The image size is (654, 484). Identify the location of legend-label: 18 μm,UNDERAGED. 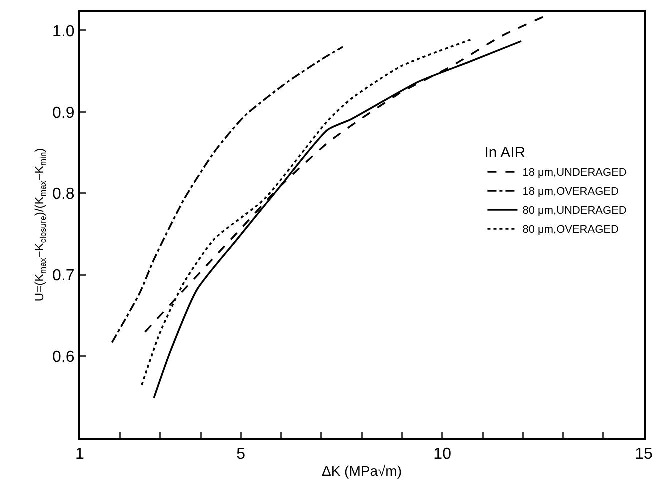
(574, 173).